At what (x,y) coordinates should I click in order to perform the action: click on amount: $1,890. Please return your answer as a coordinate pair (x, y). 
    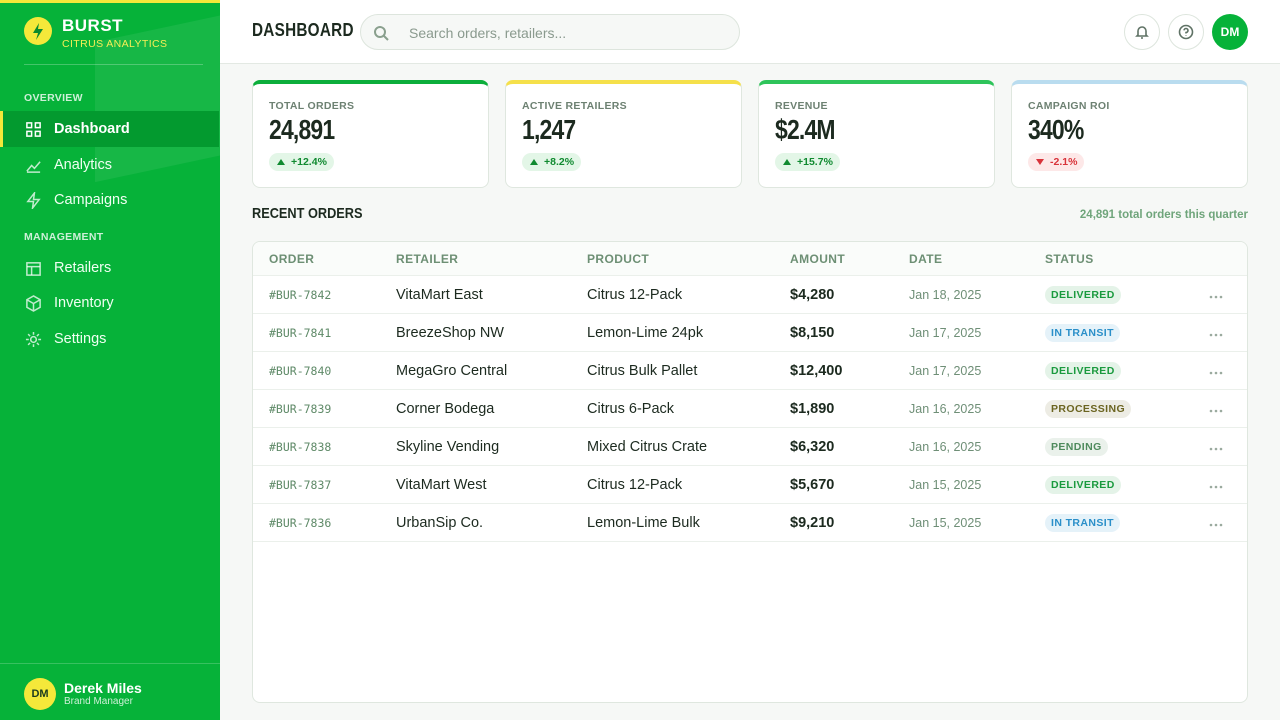
    Looking at the image, I should click on (812, 408).